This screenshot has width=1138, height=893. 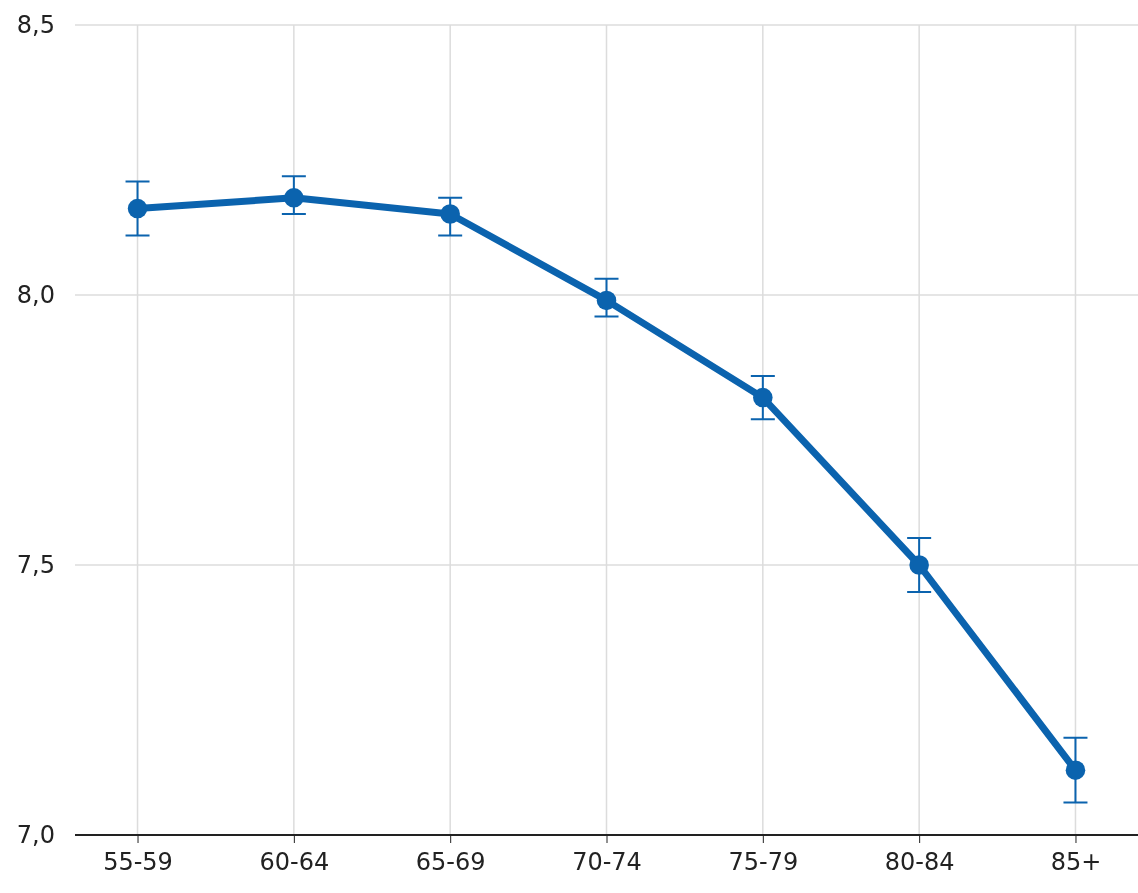 I want to click on x-tick-label: 85+, so click(x=1076, y=862).